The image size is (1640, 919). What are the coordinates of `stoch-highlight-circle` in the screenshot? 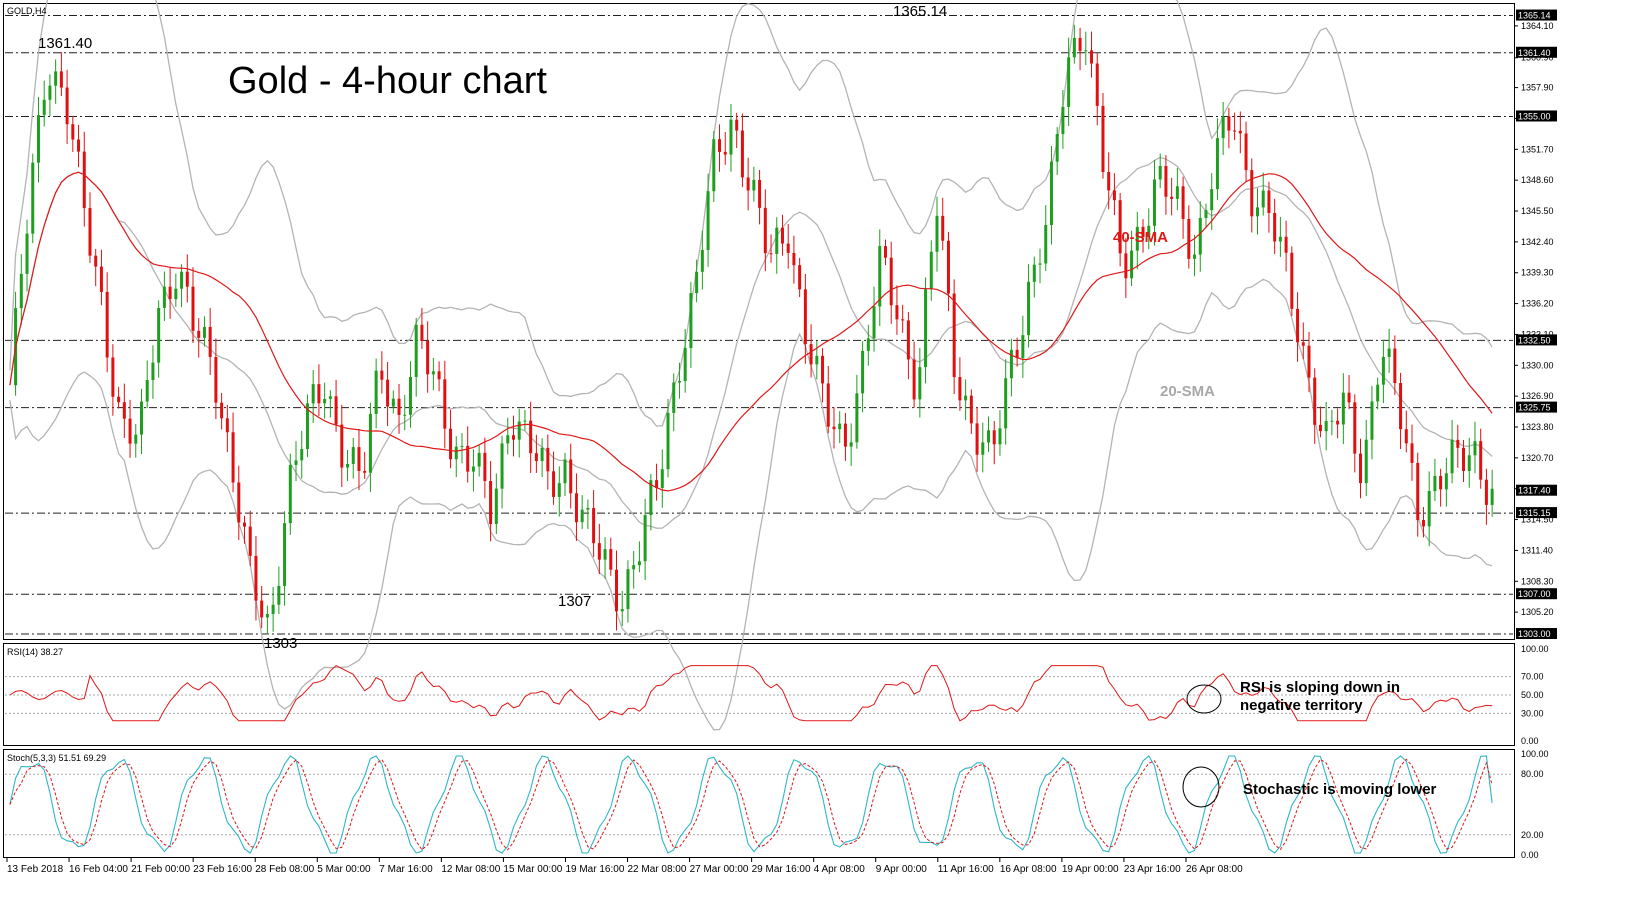 It's located at (1201, 787).